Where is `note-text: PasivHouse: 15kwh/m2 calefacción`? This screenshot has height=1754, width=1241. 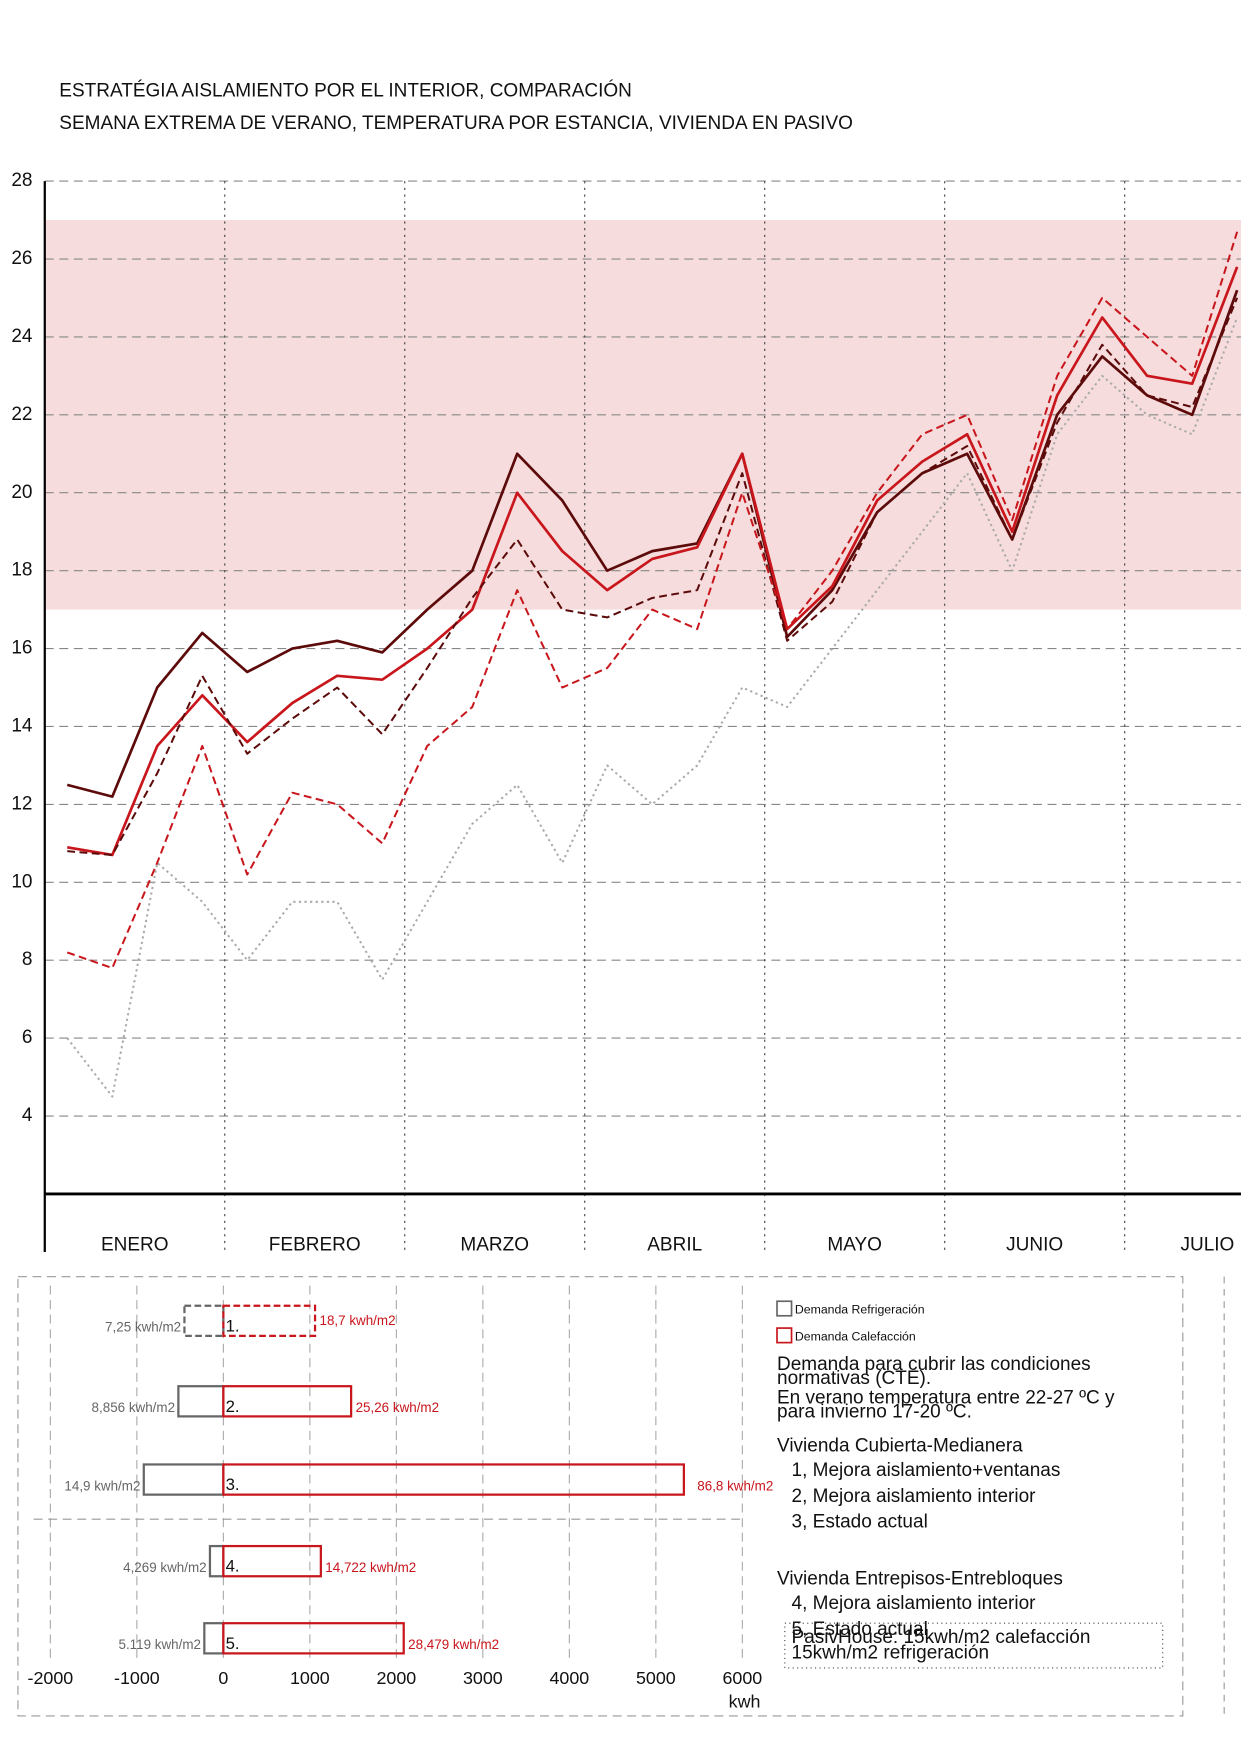 note-text: PasivHouse: 15kwh/m2 calefacción is located at coordinates (941, 1637).